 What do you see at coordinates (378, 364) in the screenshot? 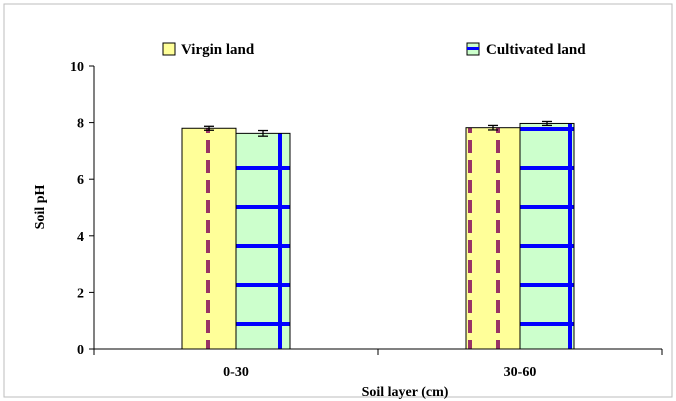
I see `x-ticks: 0-30 30-60` at bounding box center [378, 364].